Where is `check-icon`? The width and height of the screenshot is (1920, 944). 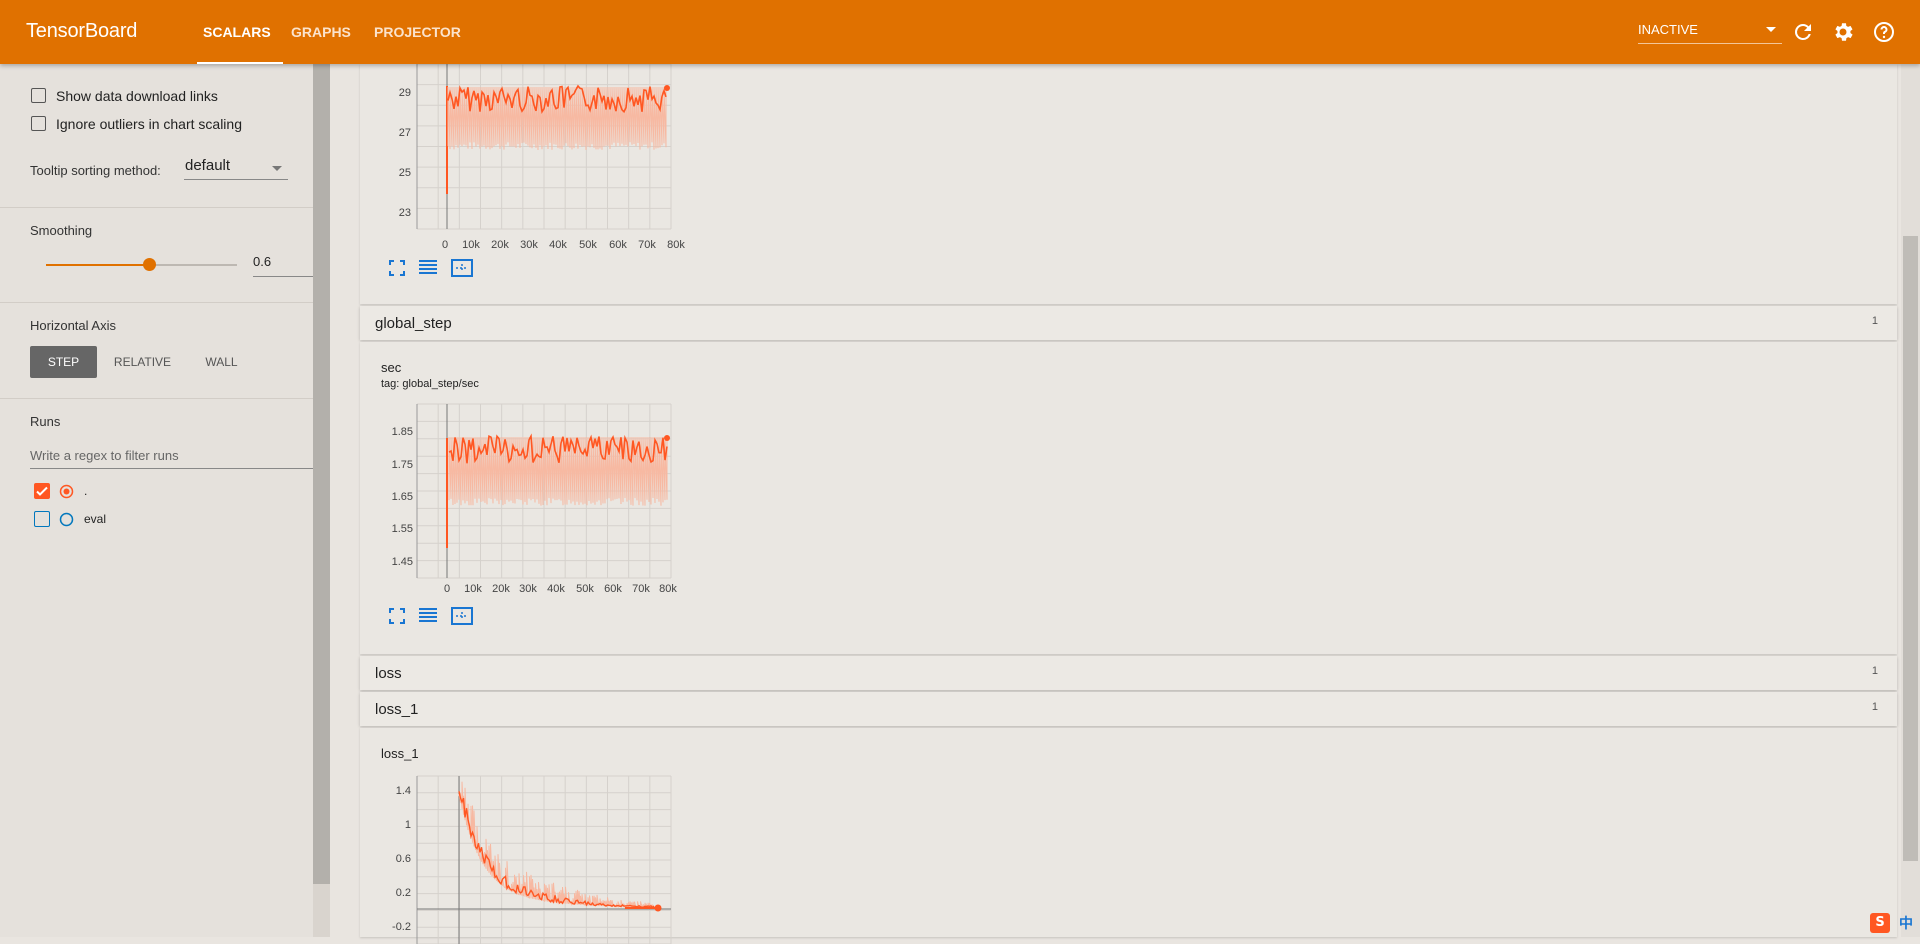 check-icon is located at coordinates (42, 491).